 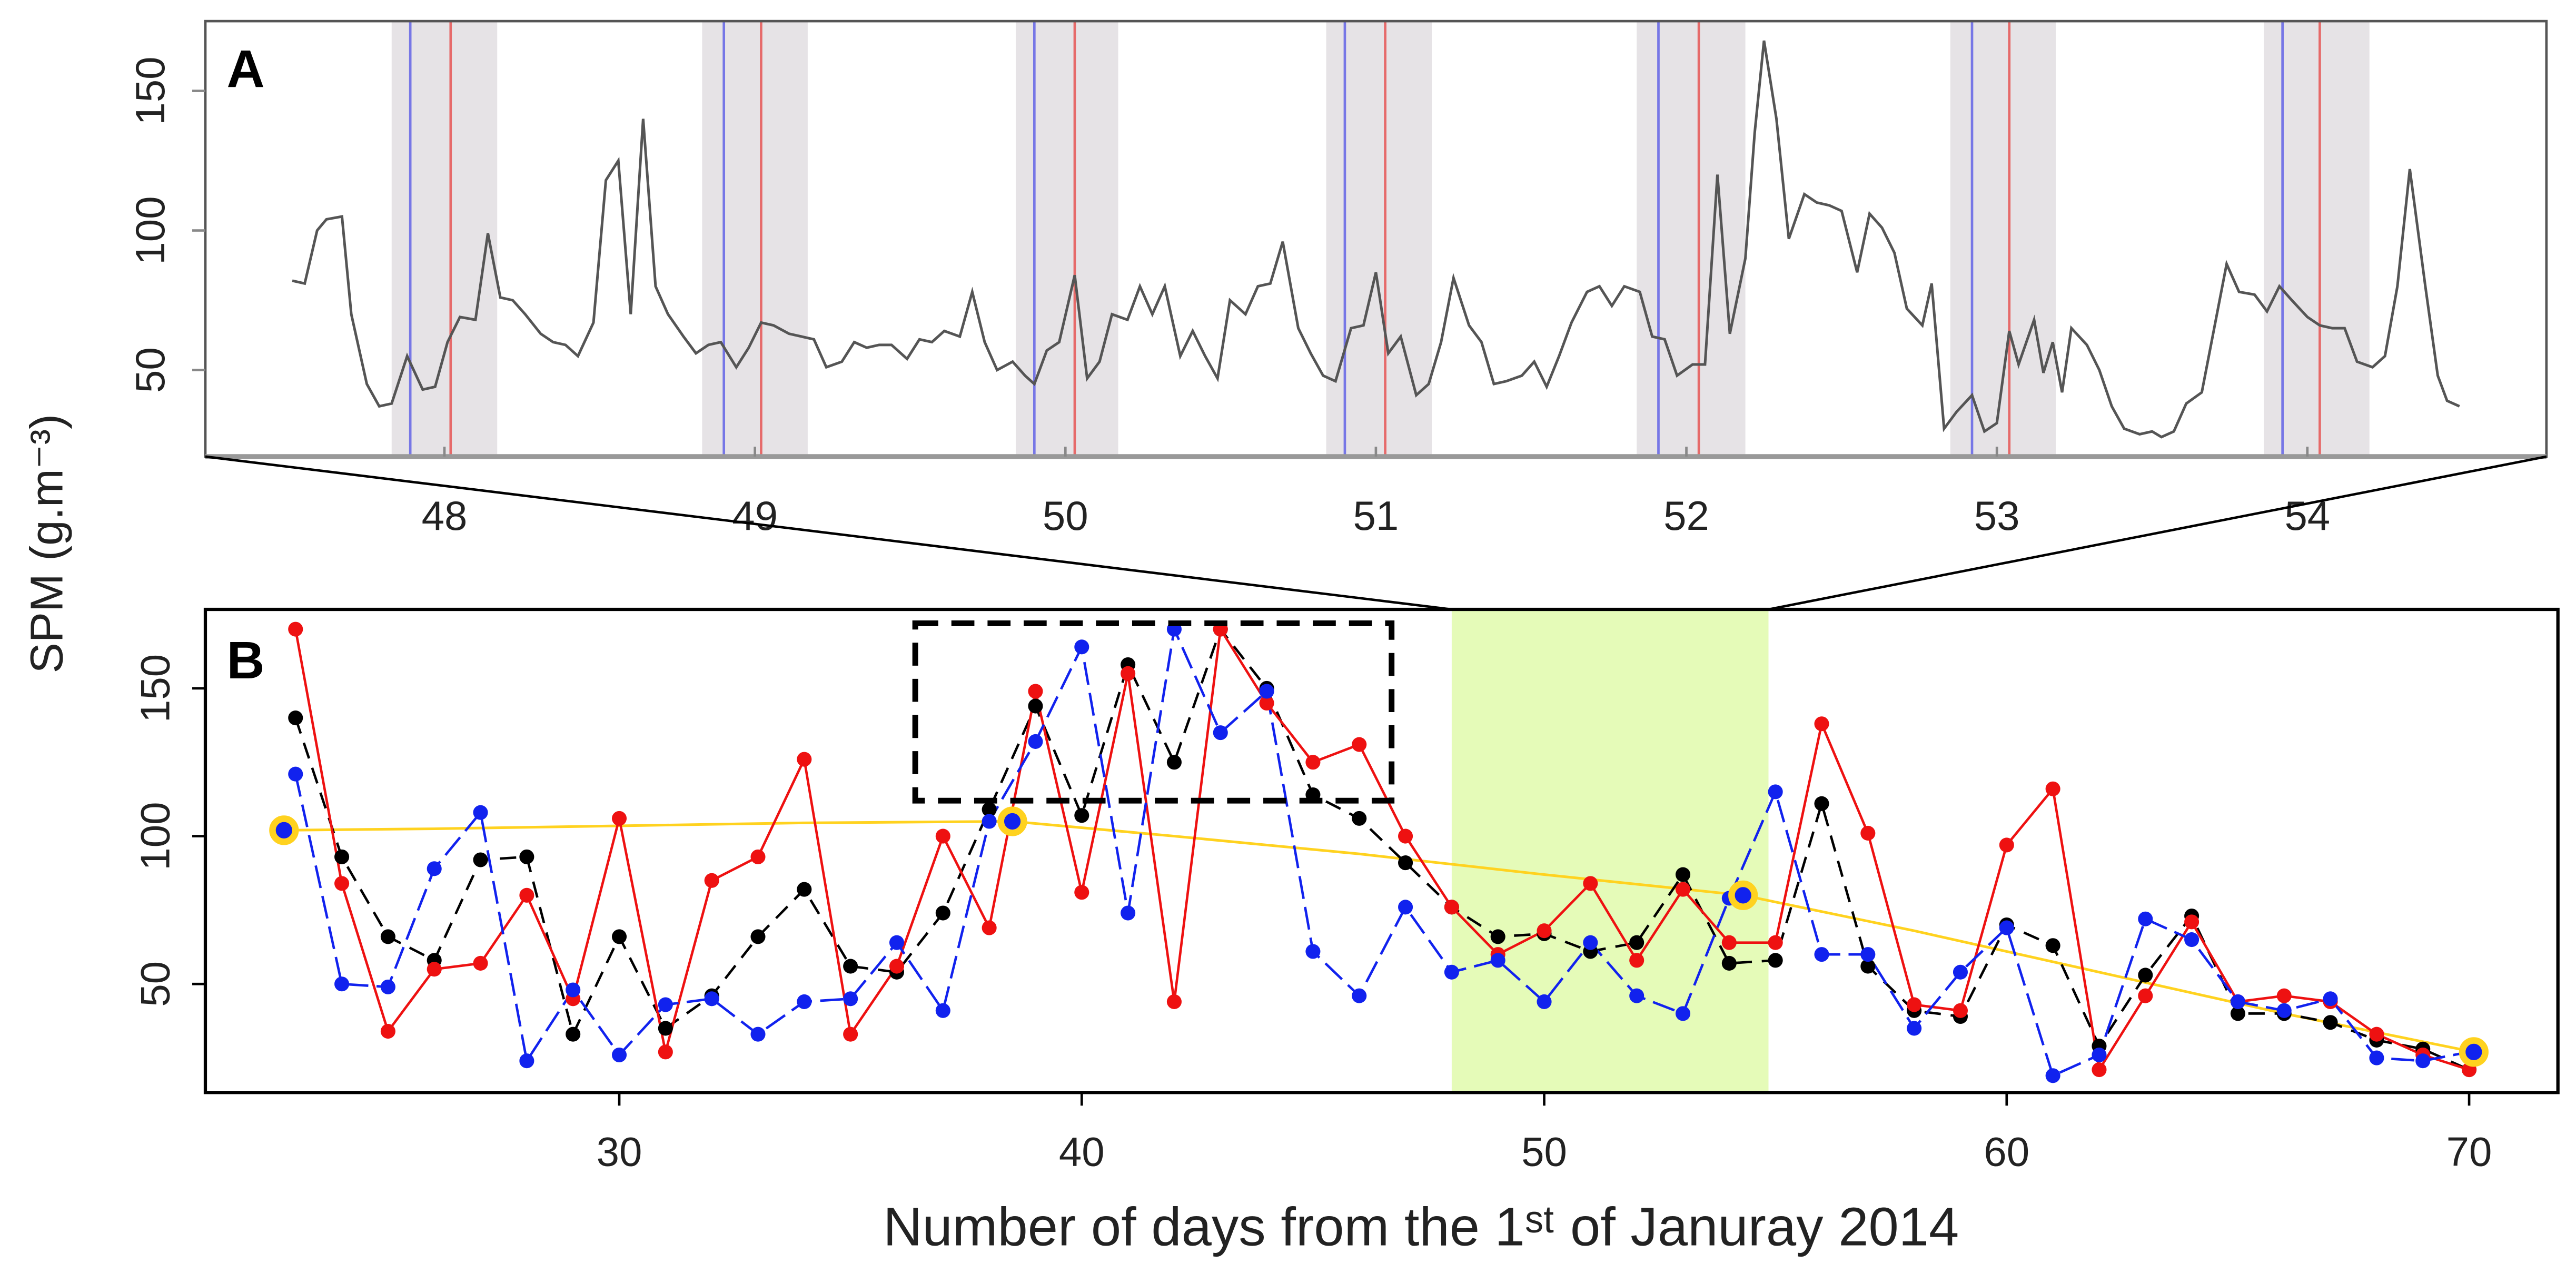 What do you see at coordinates (246, 660) in the screenshot?
I see `panel-label: B` at bounding box center [246, 660].